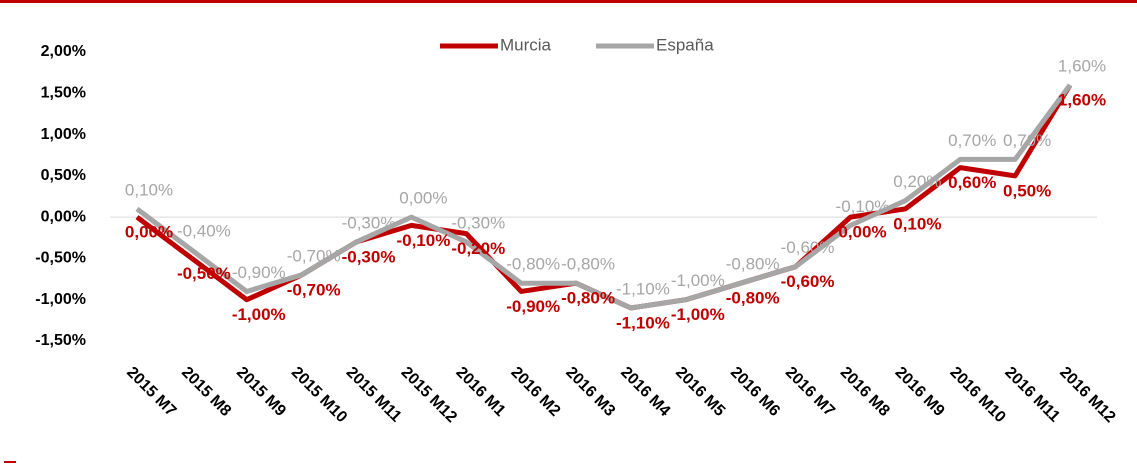  What do you see at coordinates (478, 248) in the screenshot?
I see `data-label: -0,20%` at bounding box center [478, 248].